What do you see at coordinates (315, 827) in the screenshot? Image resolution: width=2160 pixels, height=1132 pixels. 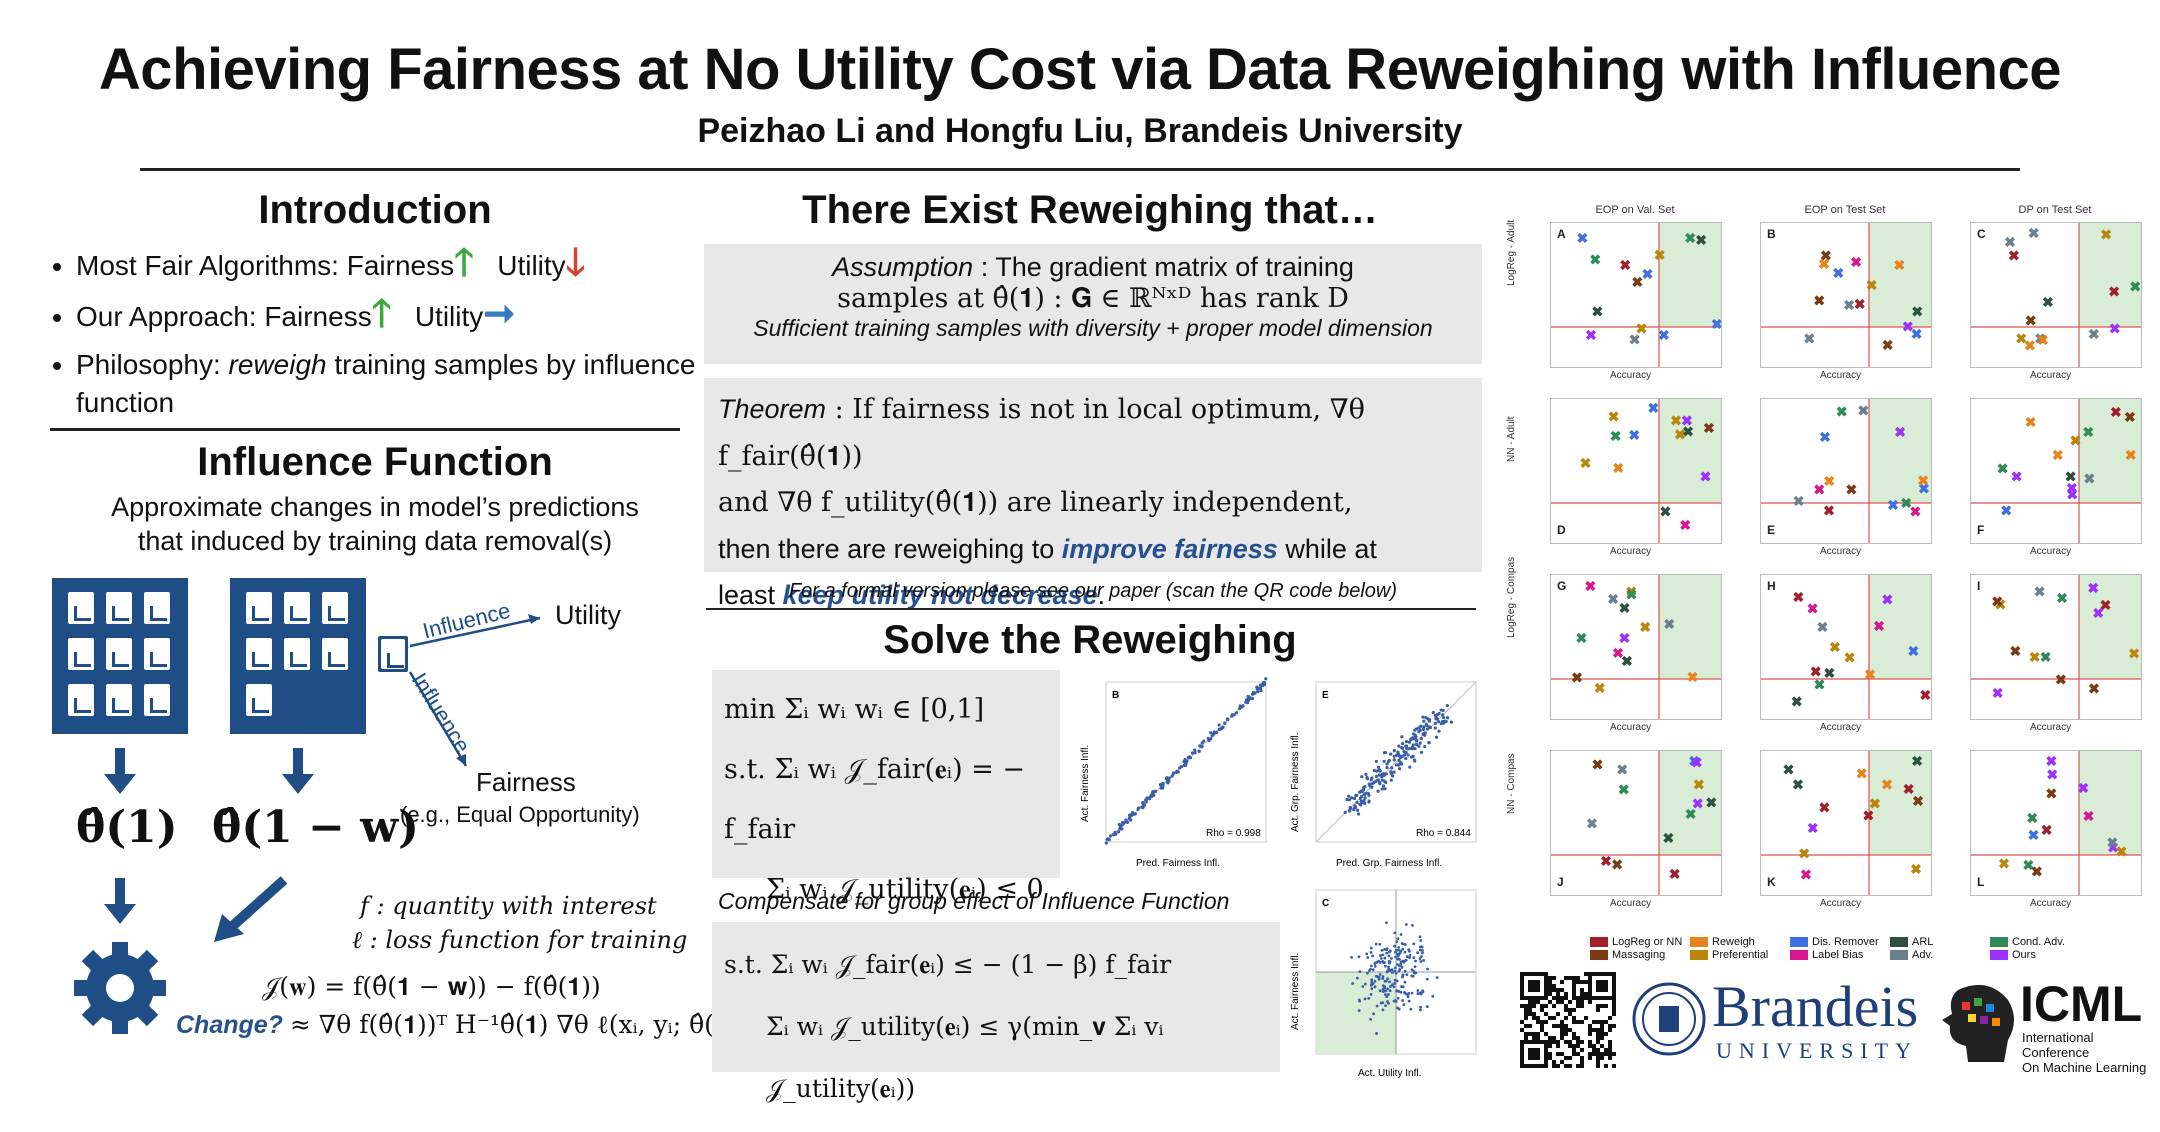 I see `theta-removed: θ̂(𝟏 − 𝐰)` at bounding box center [315, 827].